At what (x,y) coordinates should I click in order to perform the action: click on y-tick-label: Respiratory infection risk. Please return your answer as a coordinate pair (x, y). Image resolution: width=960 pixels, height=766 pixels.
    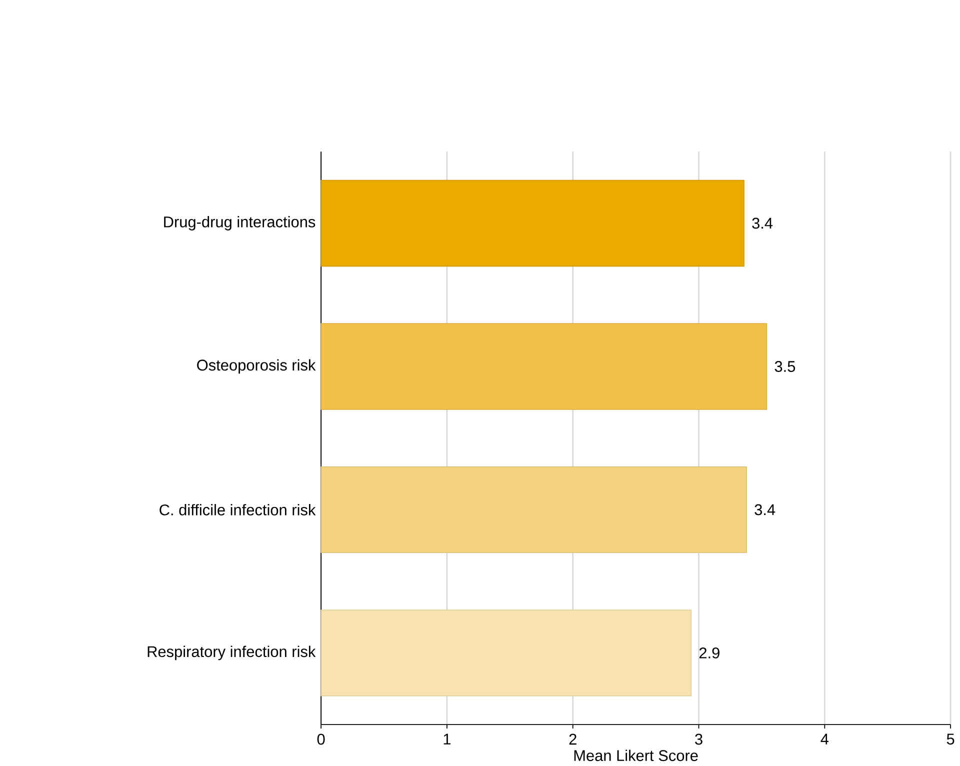
    Looking at the image, I should click on (232, 653).